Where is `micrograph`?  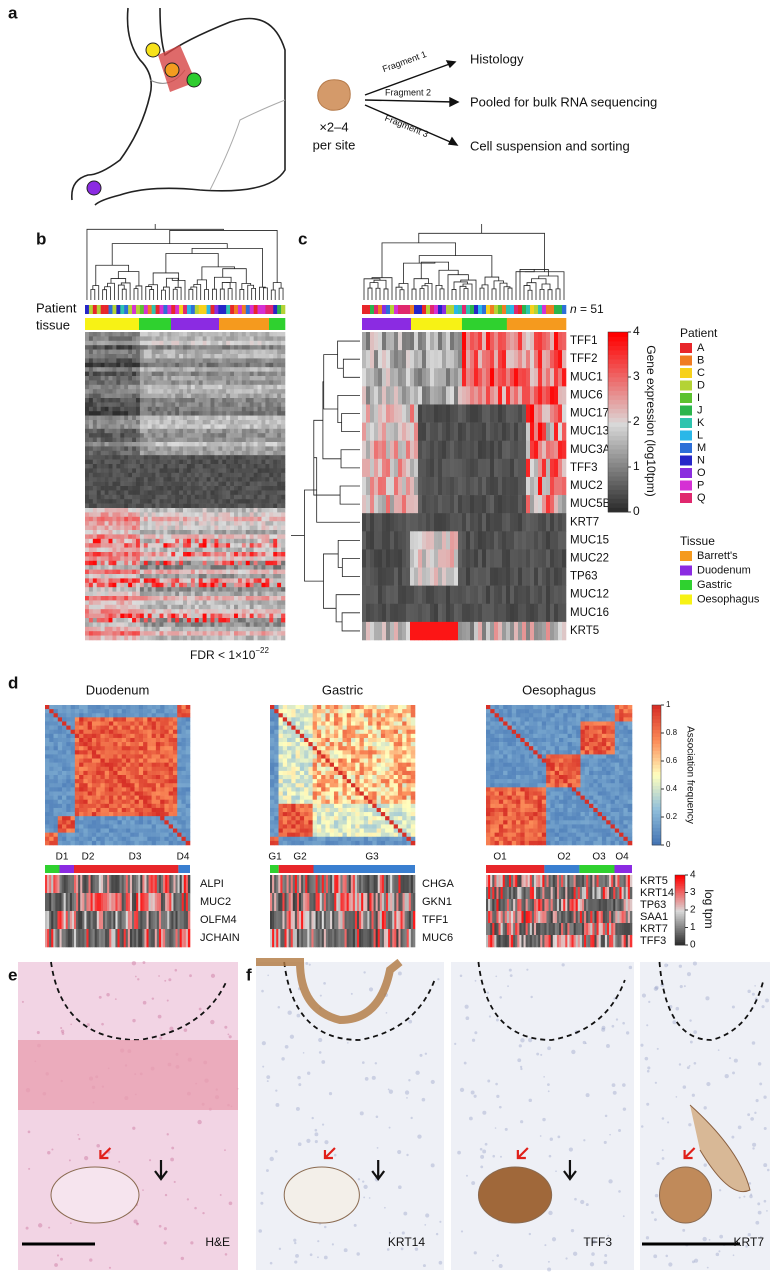 micrograph is located at coordinates (350, 1116).